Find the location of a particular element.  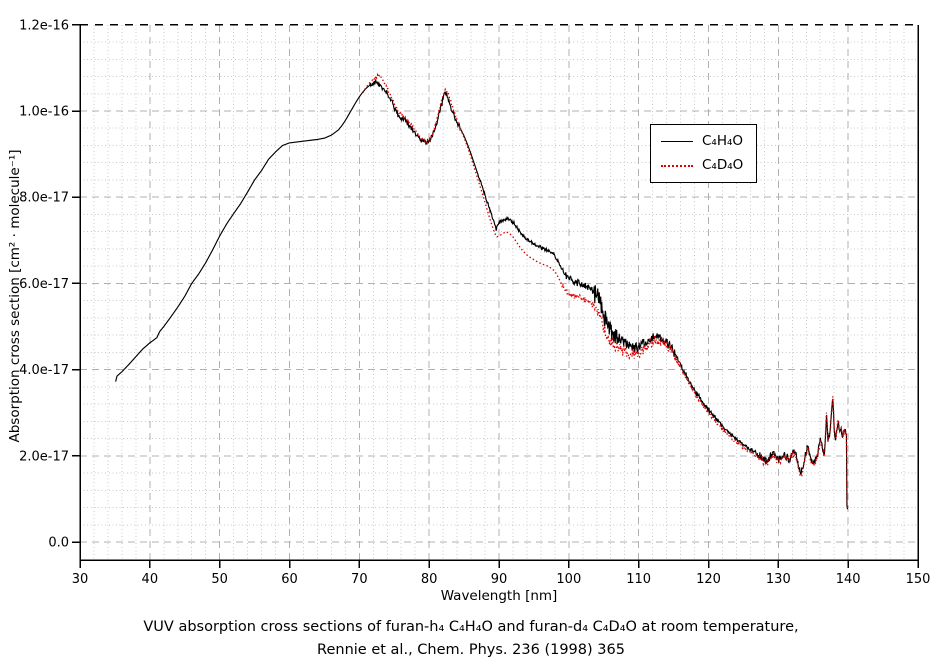

y-tick-label: 1.2e-16 is located at coordinates (44, 25).